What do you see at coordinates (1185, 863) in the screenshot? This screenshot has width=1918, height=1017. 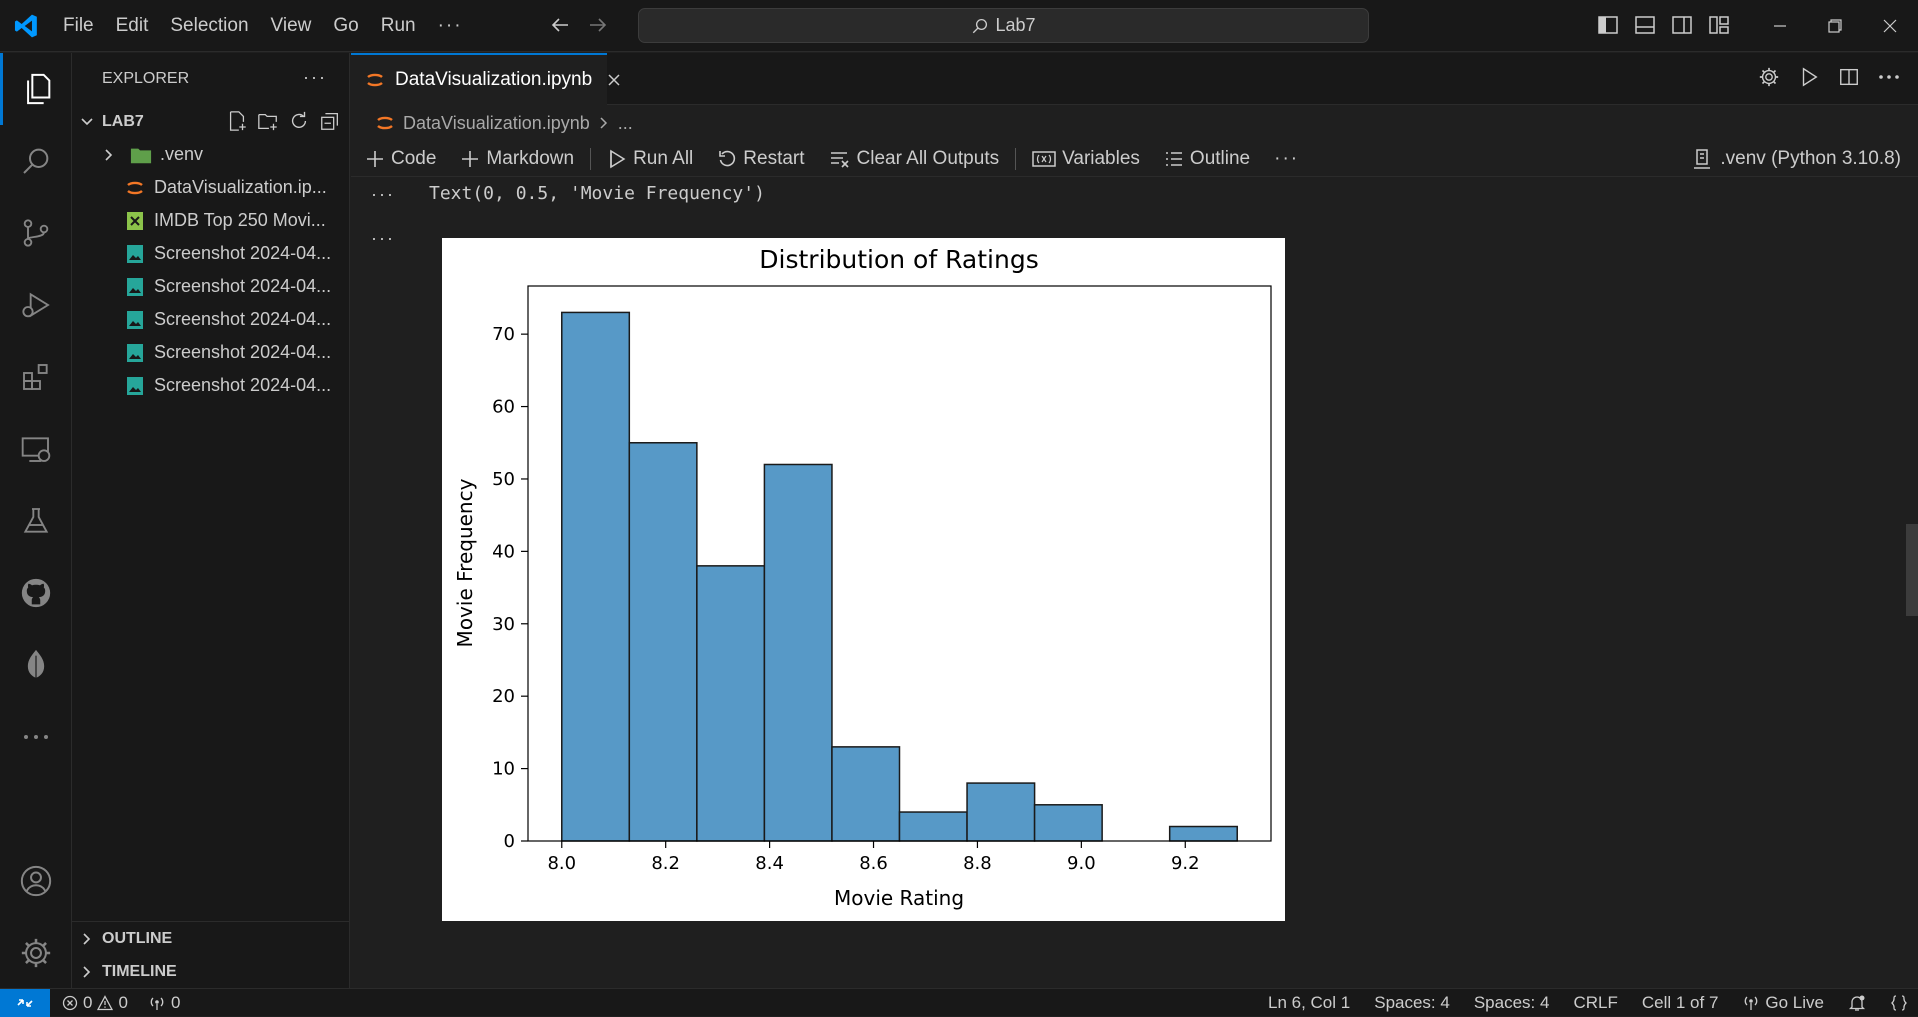 I see `x-tick-label: 9.2` at bounding box center [1185, 863].